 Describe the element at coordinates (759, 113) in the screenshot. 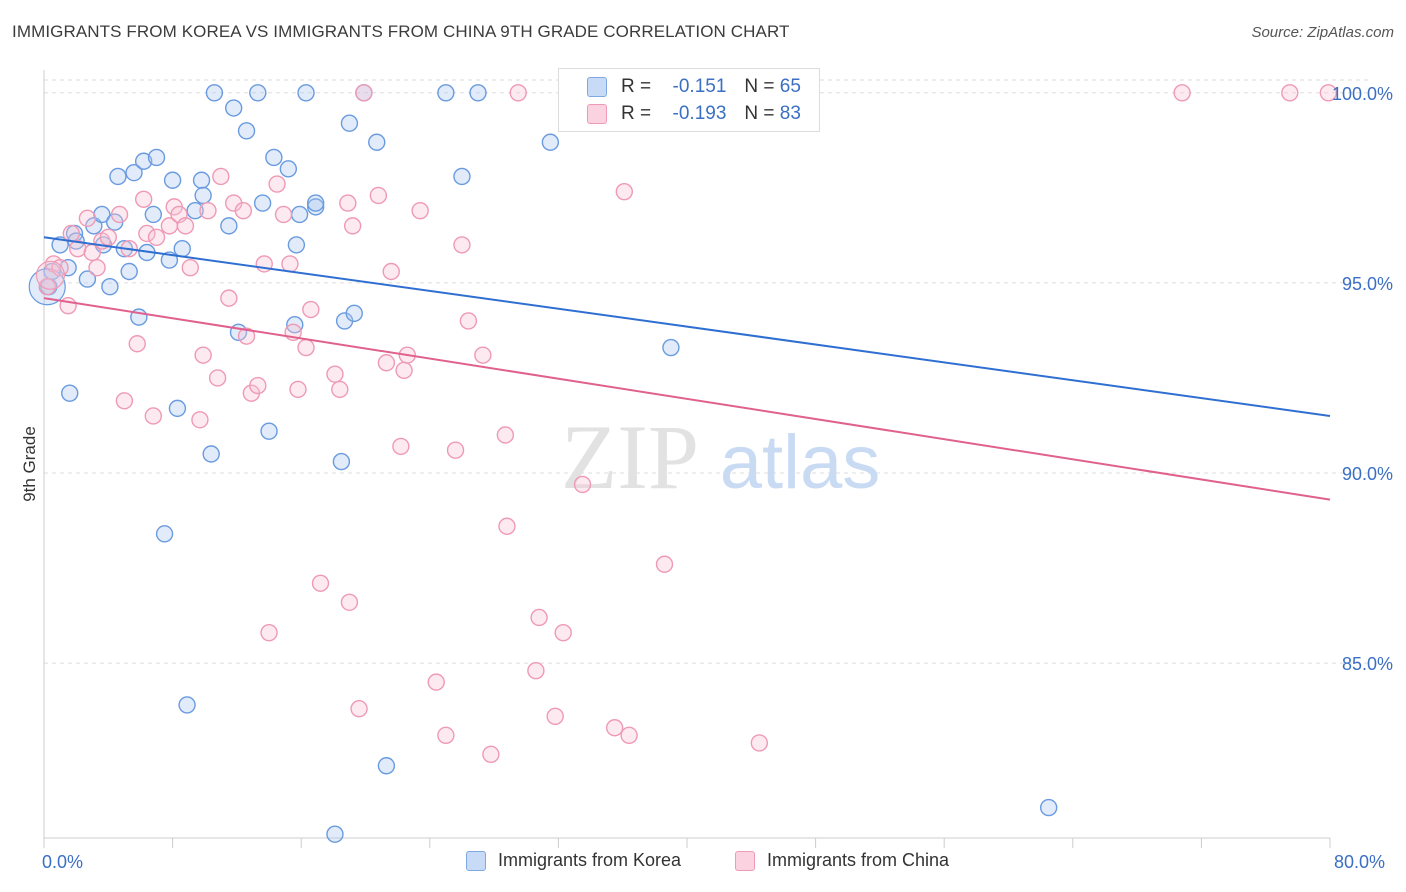

I see `china-n-label: N =` at that location.